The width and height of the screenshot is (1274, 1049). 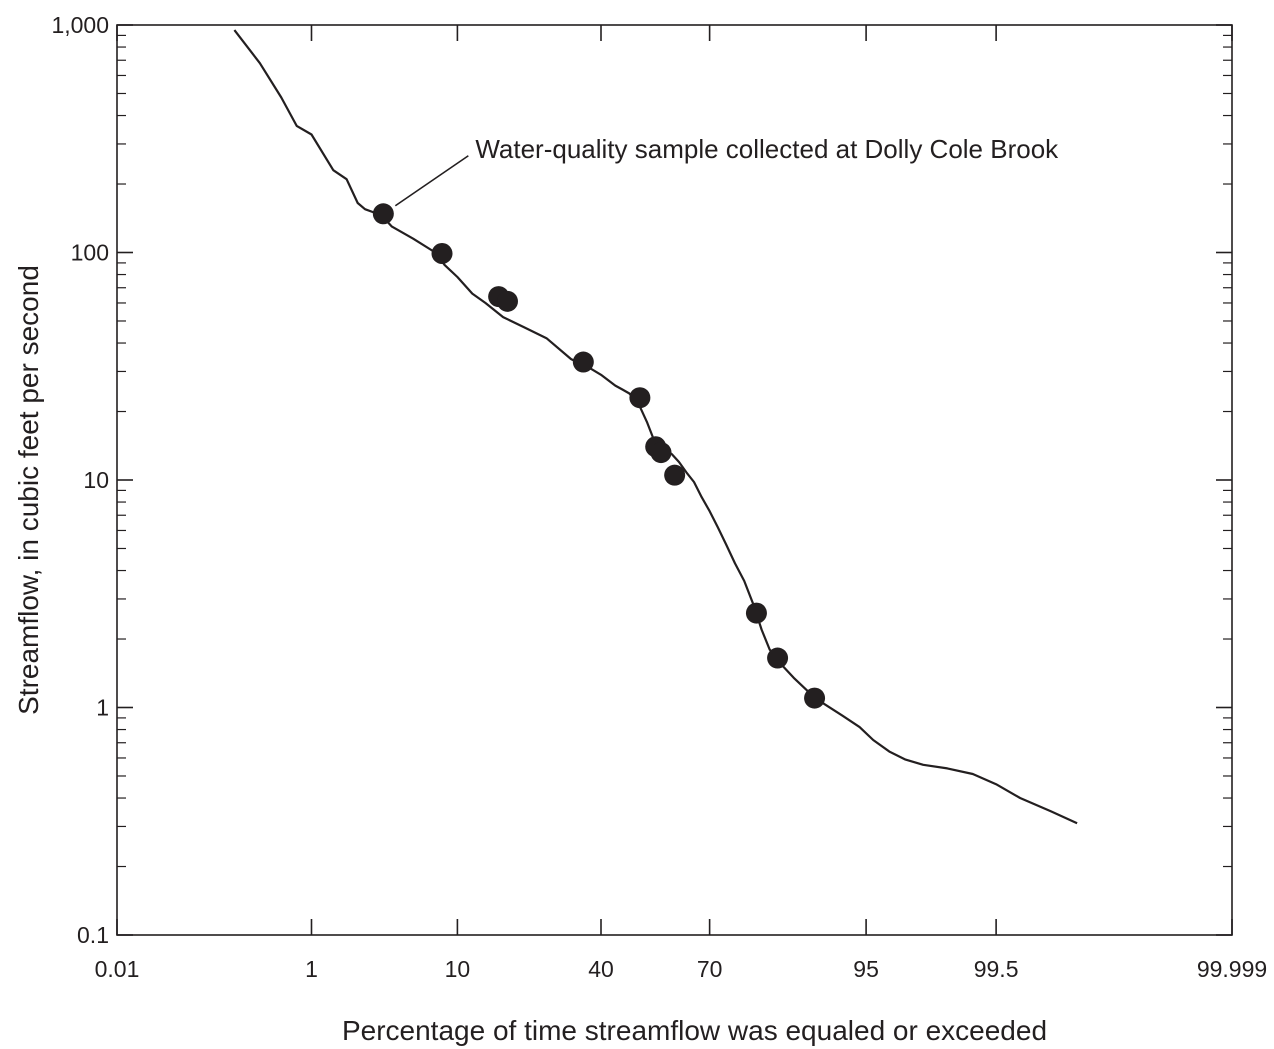 What do you see at coordinates (311, 969) in the screenshot?
I see `x-tick-label: 1` at bounding box center [311, 969].